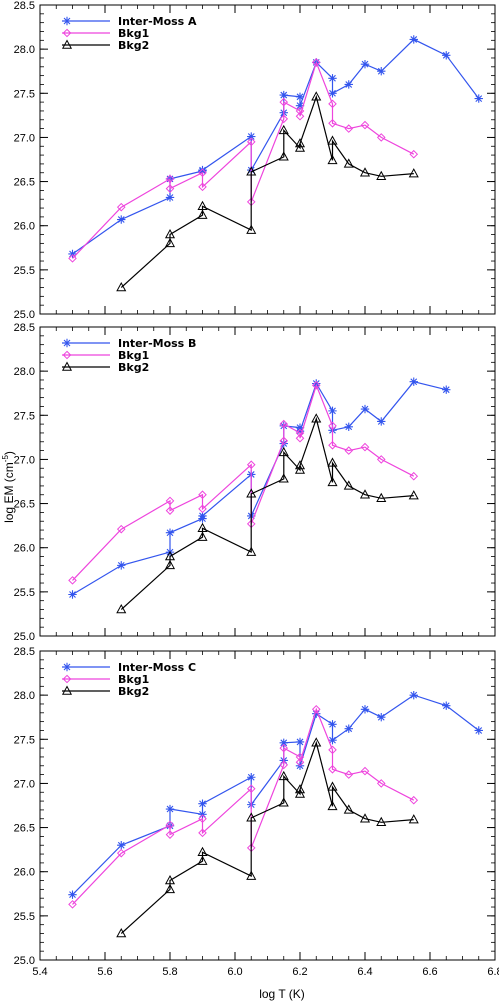 Image resolution: width=499 pixels, height=1006 pixels. I want to click on x-axis-title: log T (K), so click(282, 994).